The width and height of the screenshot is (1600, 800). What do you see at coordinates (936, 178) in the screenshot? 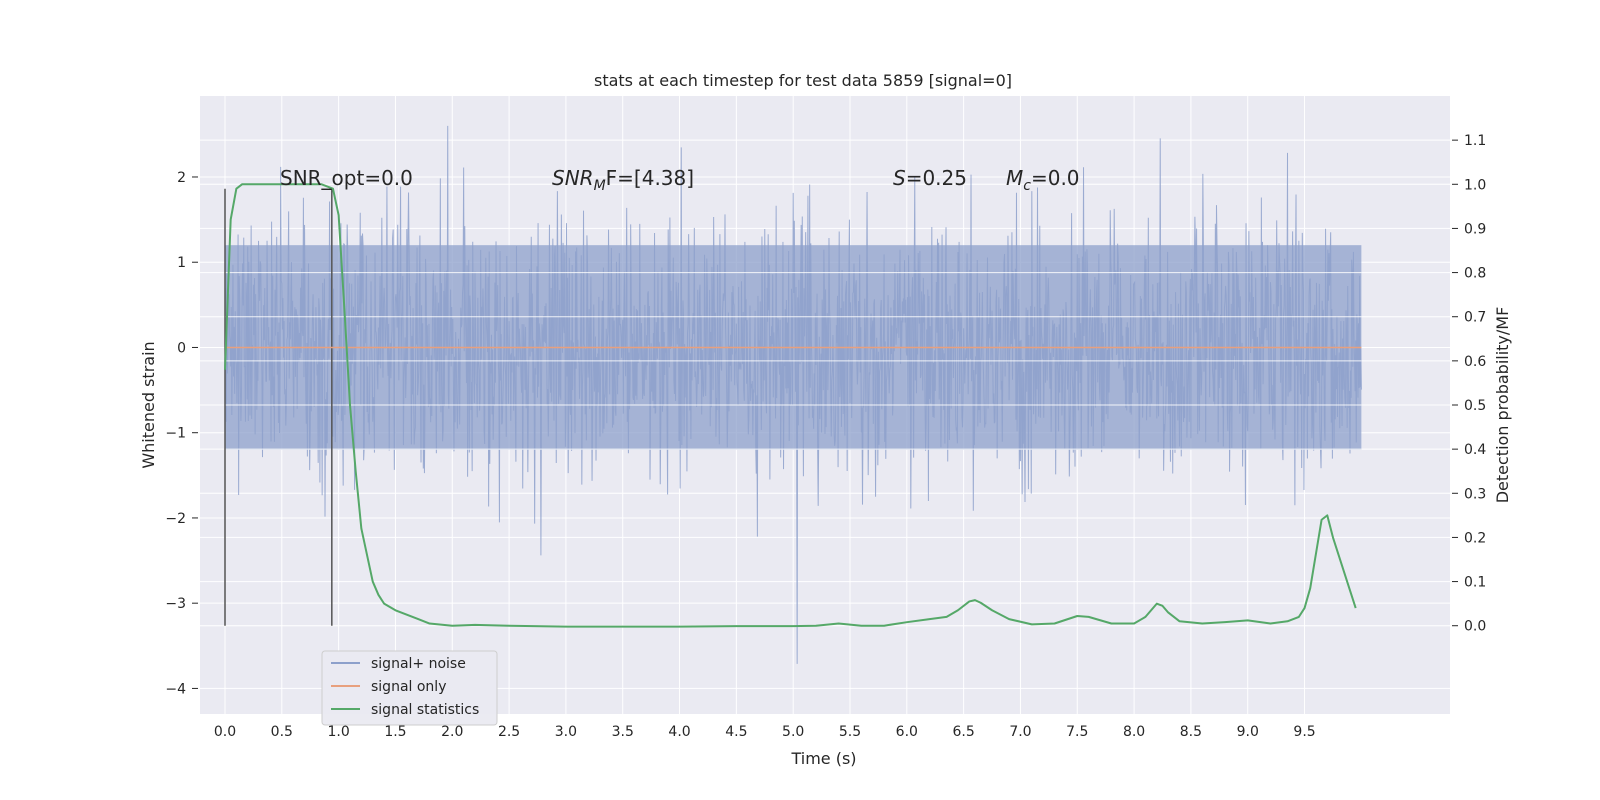
I see `annotation-s-value: =0.25` at bounding box center [936, 178].